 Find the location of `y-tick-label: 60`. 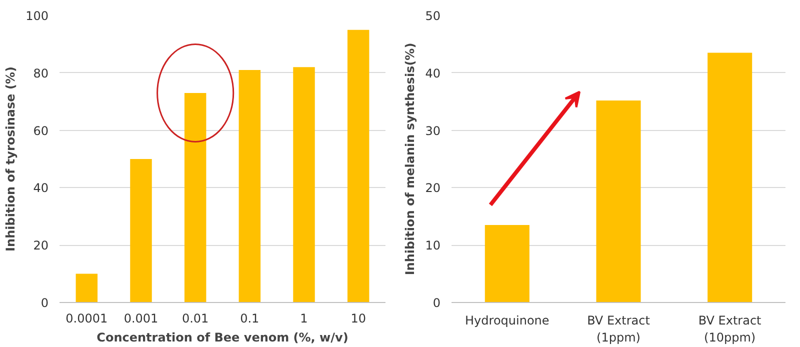

y-tick-label: 60 is located at coordinates (41, 131).